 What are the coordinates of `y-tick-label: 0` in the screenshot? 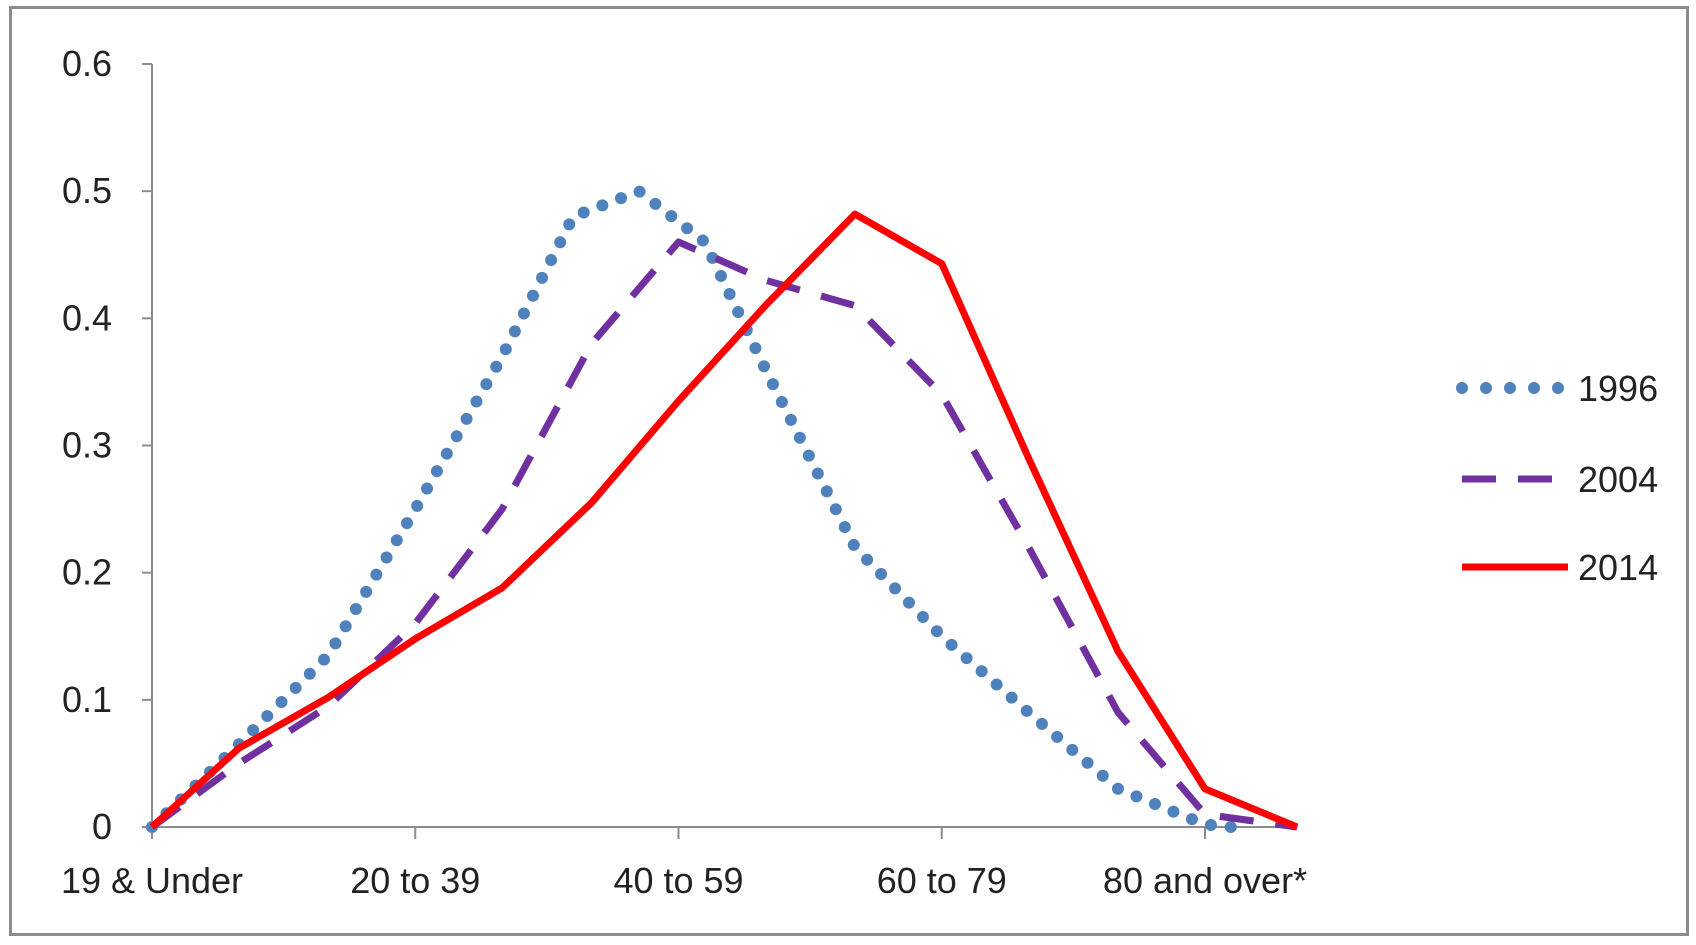 It's located at (102, 826).